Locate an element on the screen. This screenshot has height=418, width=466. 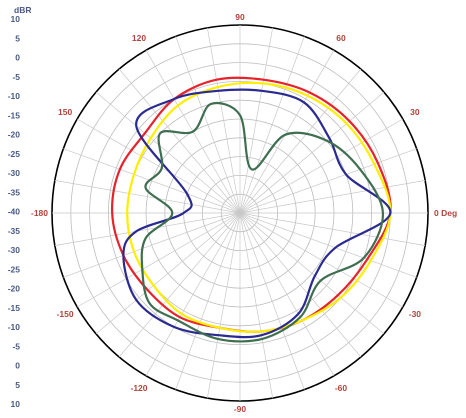
angle-tick-label: -180 is located at coordinates (39, 213).